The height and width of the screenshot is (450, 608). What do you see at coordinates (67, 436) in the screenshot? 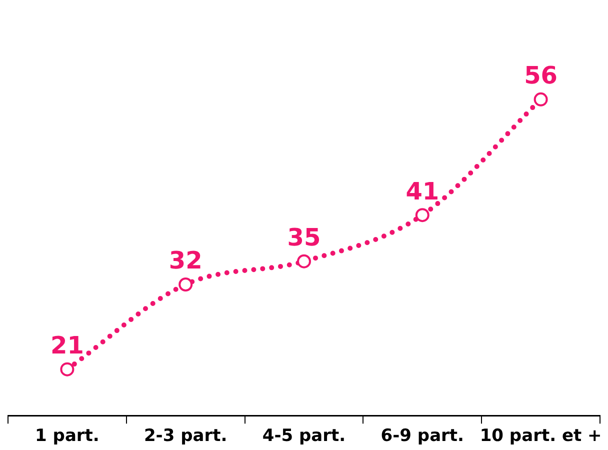
I see `x-tick-label: 1 part.` at bounding box center [67, 436].